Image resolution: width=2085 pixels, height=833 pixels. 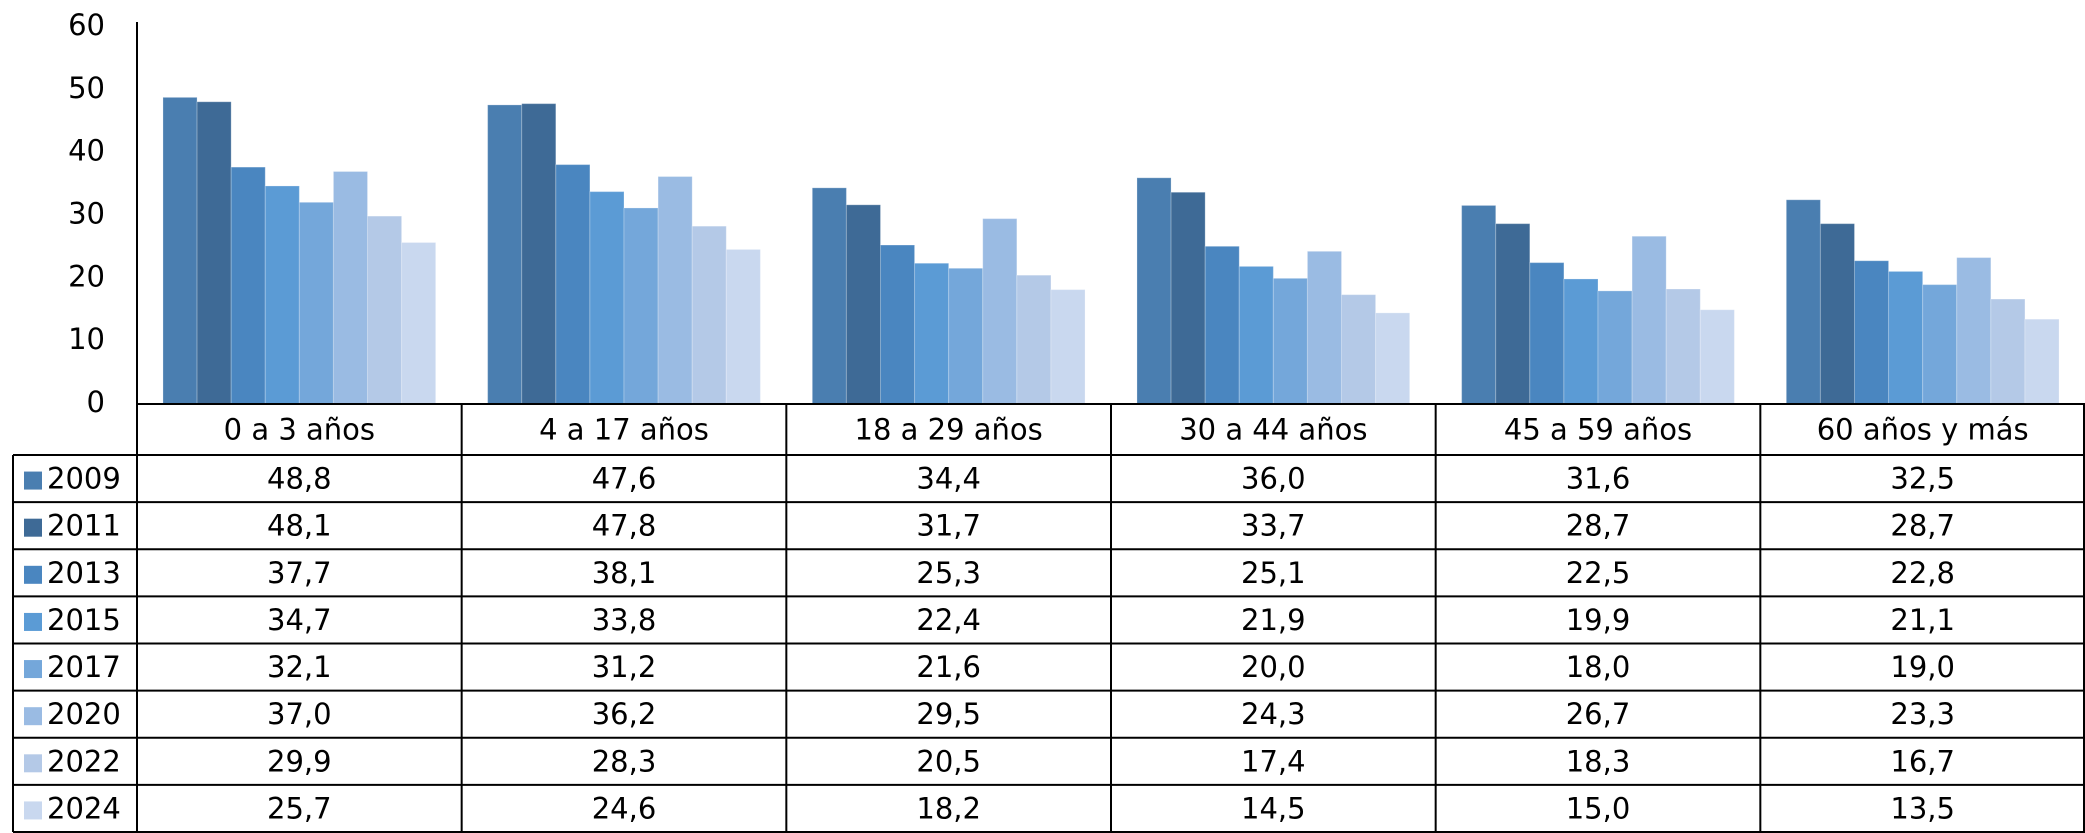 I want to click on table-value: 33,7, so click(x=1273, y=526).